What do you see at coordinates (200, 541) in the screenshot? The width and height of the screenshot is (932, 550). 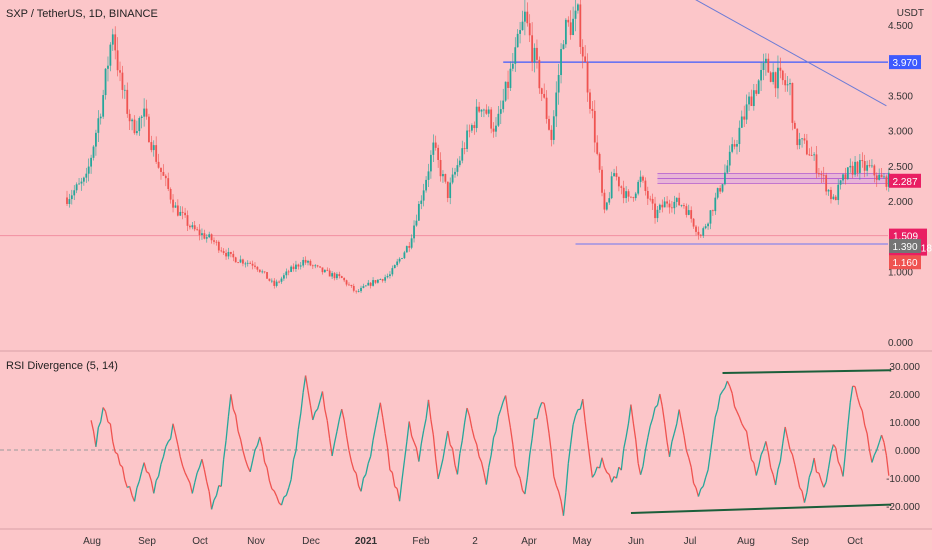 I see `time-tick-label: Oct` at bounding box center [200, 541].